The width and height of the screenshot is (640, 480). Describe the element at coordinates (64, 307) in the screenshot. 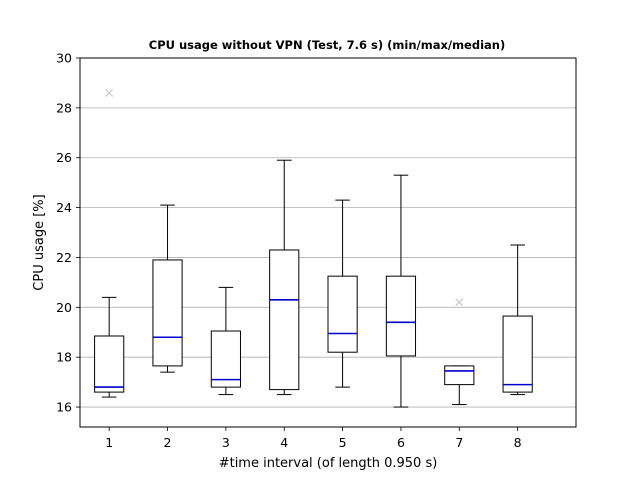

I see `y-tick-label: 20` at that location.